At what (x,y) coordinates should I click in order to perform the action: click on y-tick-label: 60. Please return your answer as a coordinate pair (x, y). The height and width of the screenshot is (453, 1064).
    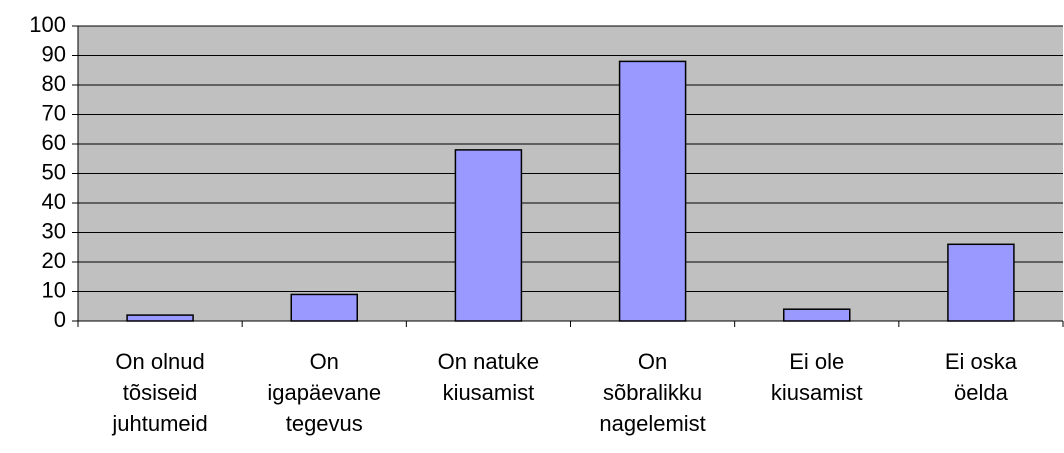
    Looking at the image, I should click on (54, 142).